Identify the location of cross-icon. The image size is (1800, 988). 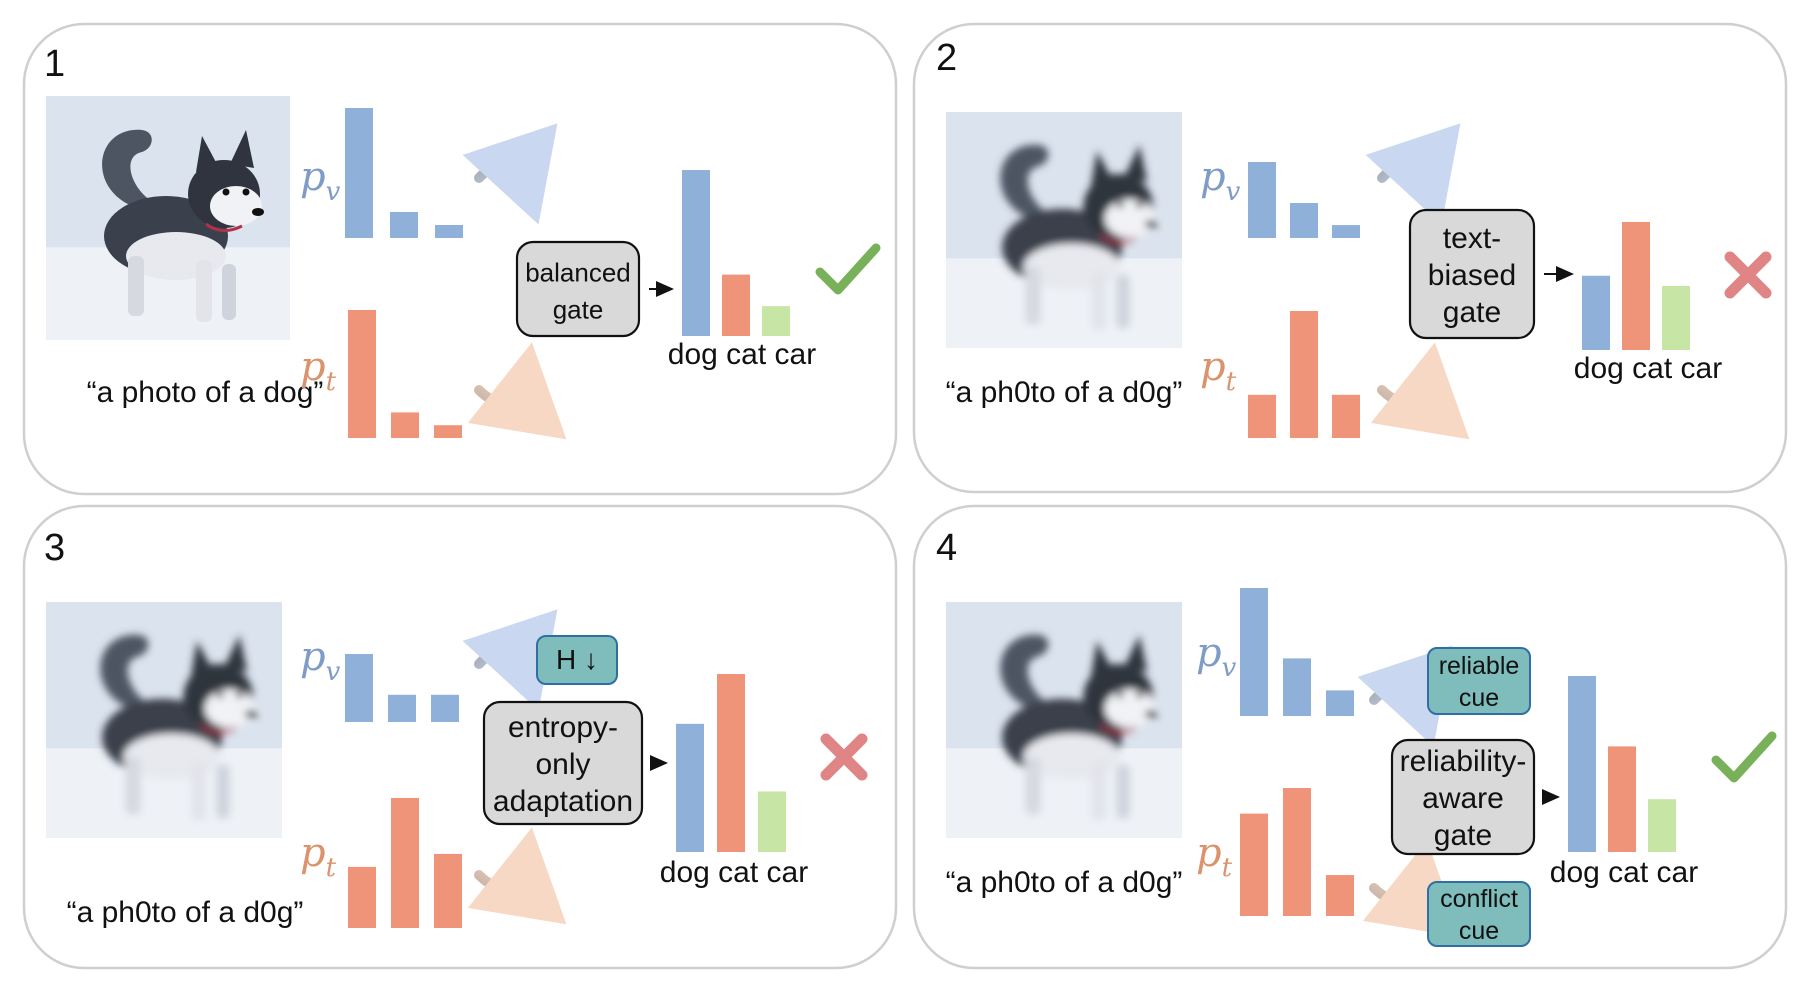
(1748, 275).